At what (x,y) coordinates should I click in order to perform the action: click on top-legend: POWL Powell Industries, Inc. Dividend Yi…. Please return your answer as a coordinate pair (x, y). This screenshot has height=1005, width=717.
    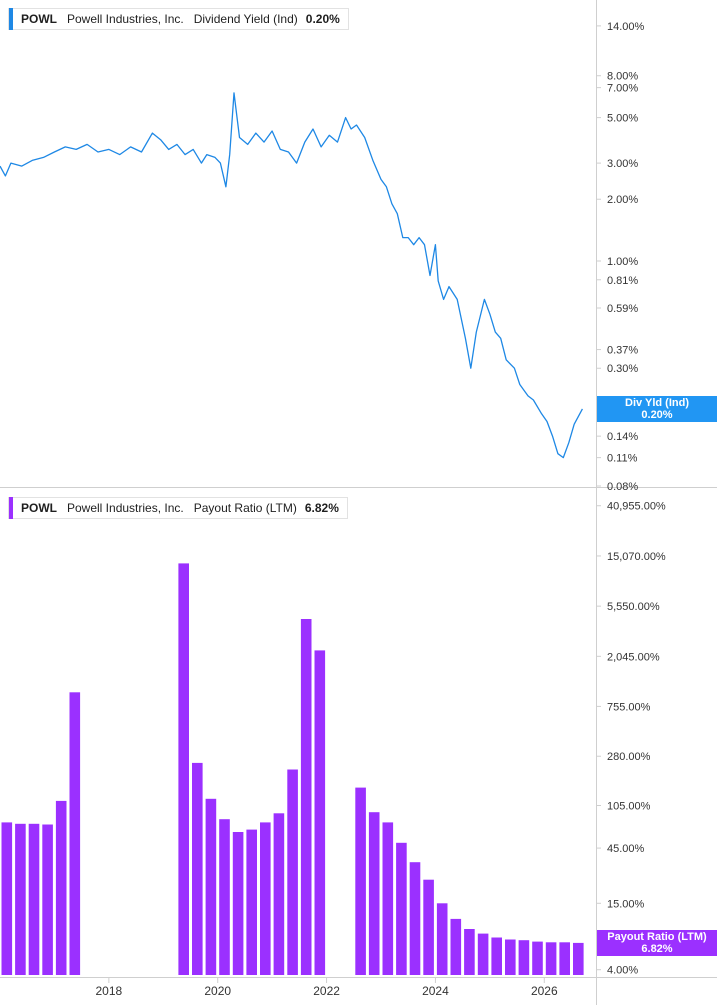
    Looking at the image, I should click on (178, 19).